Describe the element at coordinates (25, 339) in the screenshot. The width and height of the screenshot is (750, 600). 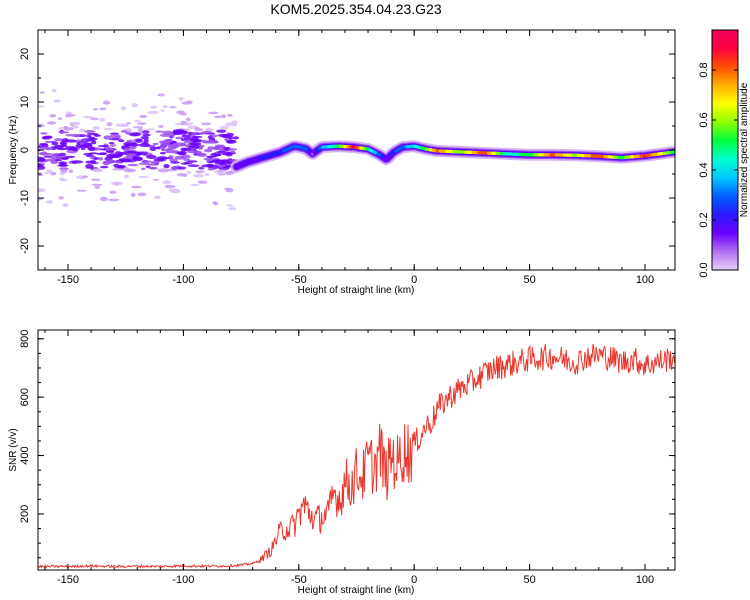
I see `y-tick-label: 800` at that location.